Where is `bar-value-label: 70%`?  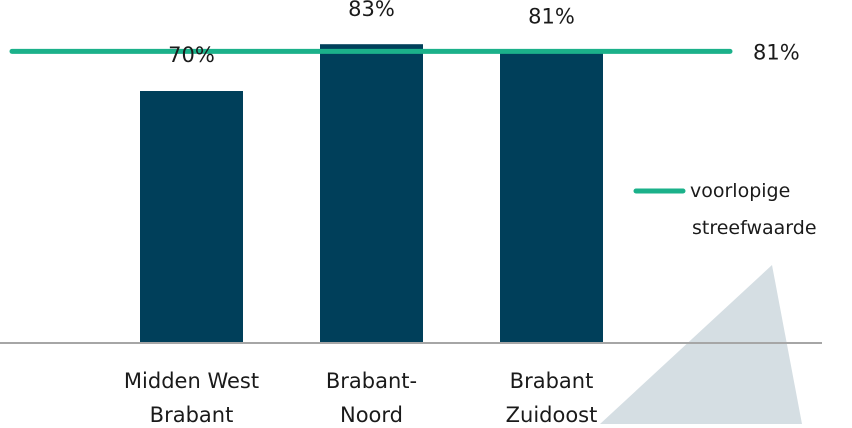 bar-value-label: 70% is located at coordinates (191, 55).